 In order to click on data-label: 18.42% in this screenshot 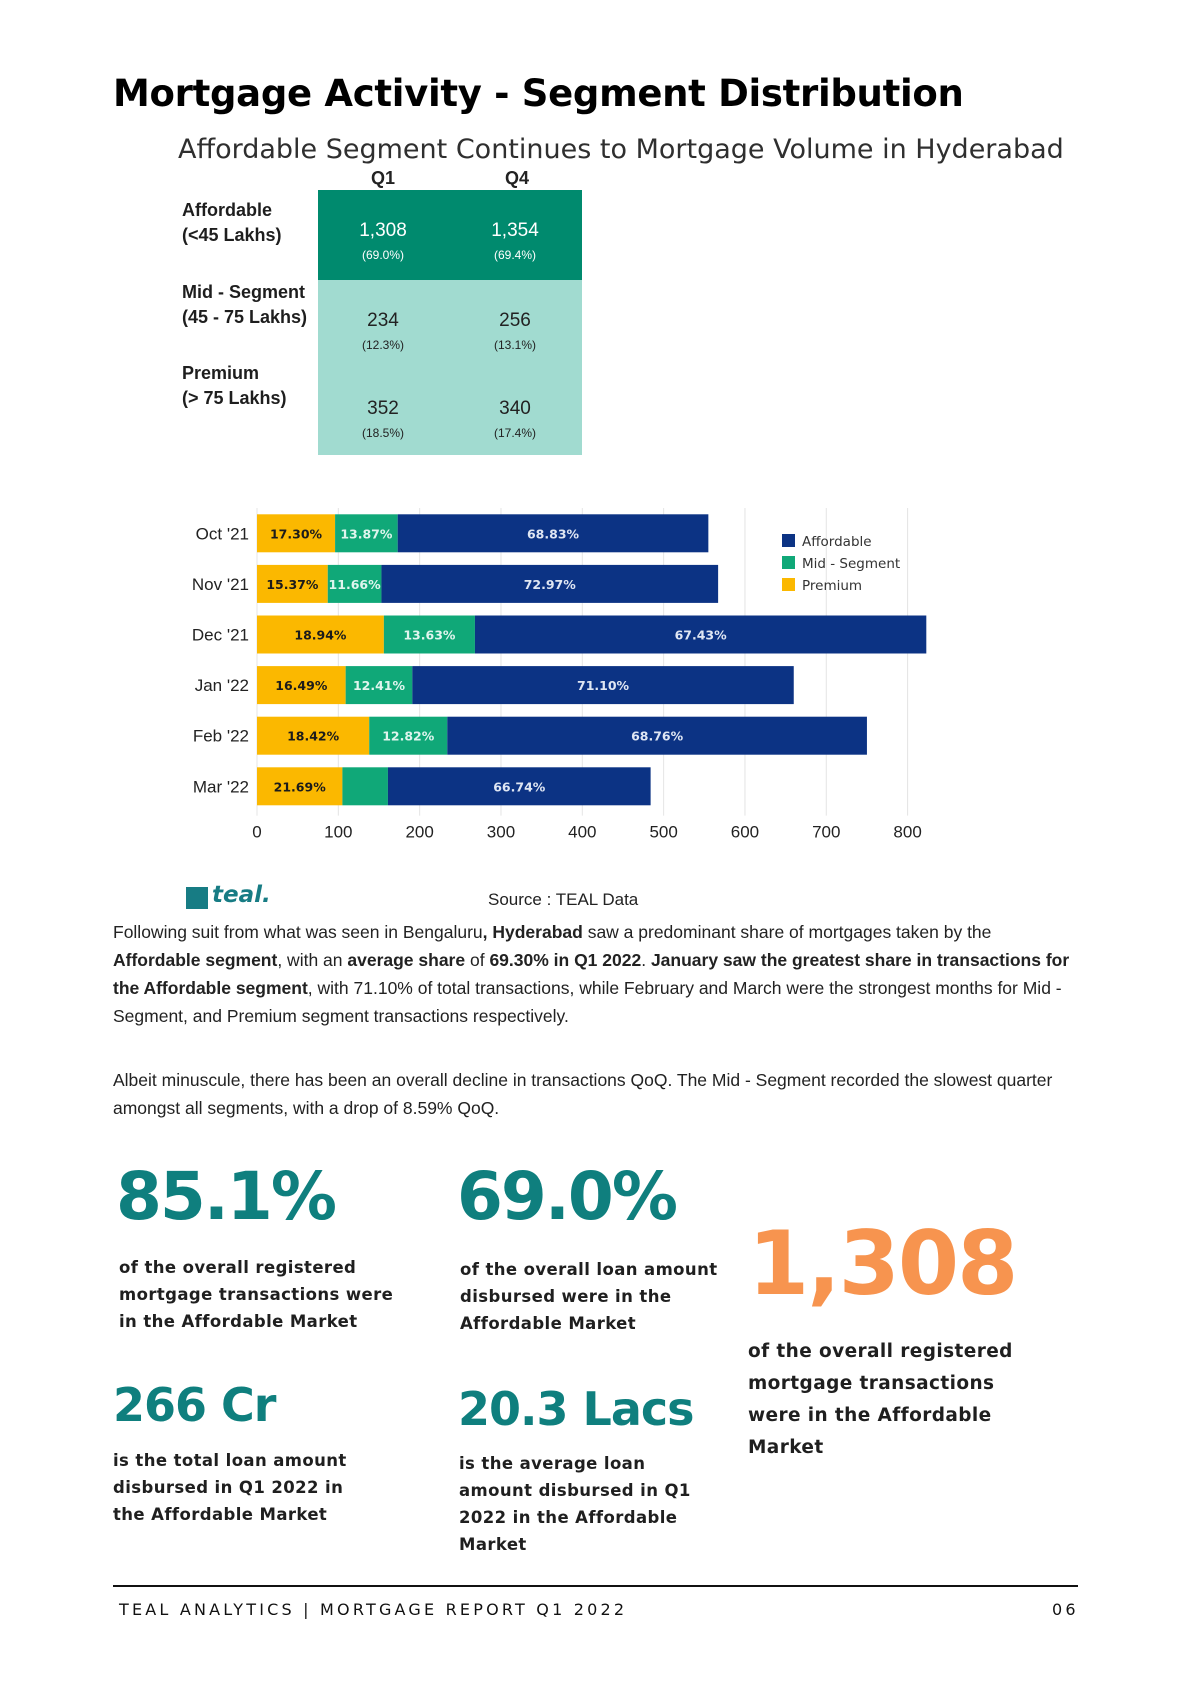, I will do `click(313, 736)`.